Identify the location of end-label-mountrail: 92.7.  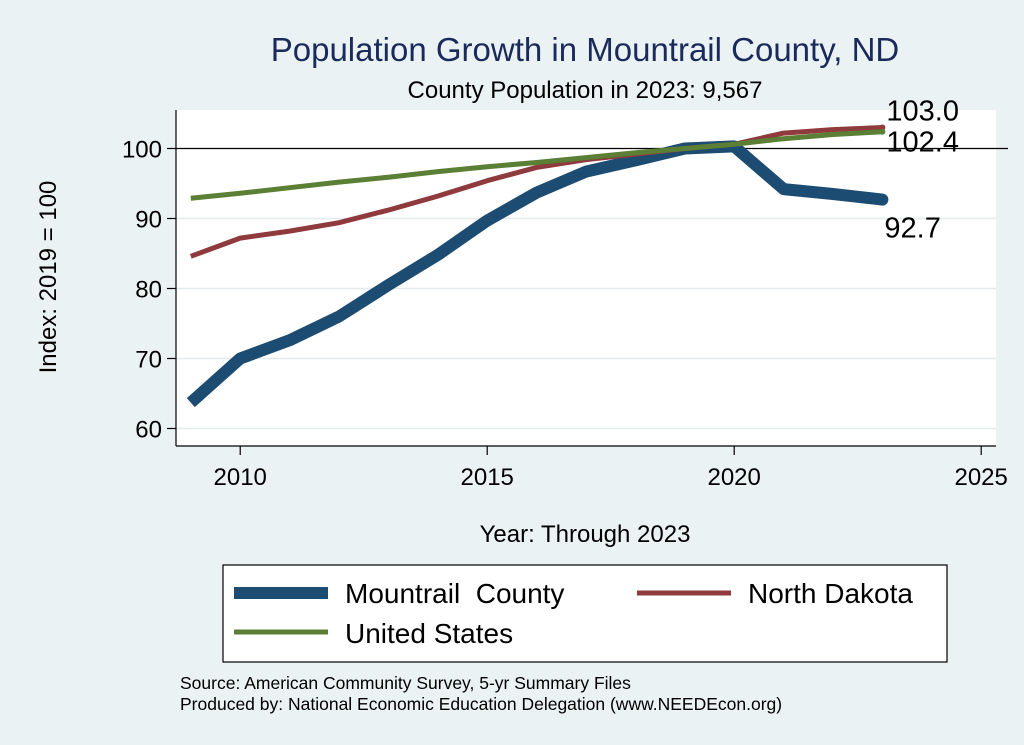
(912, 229).